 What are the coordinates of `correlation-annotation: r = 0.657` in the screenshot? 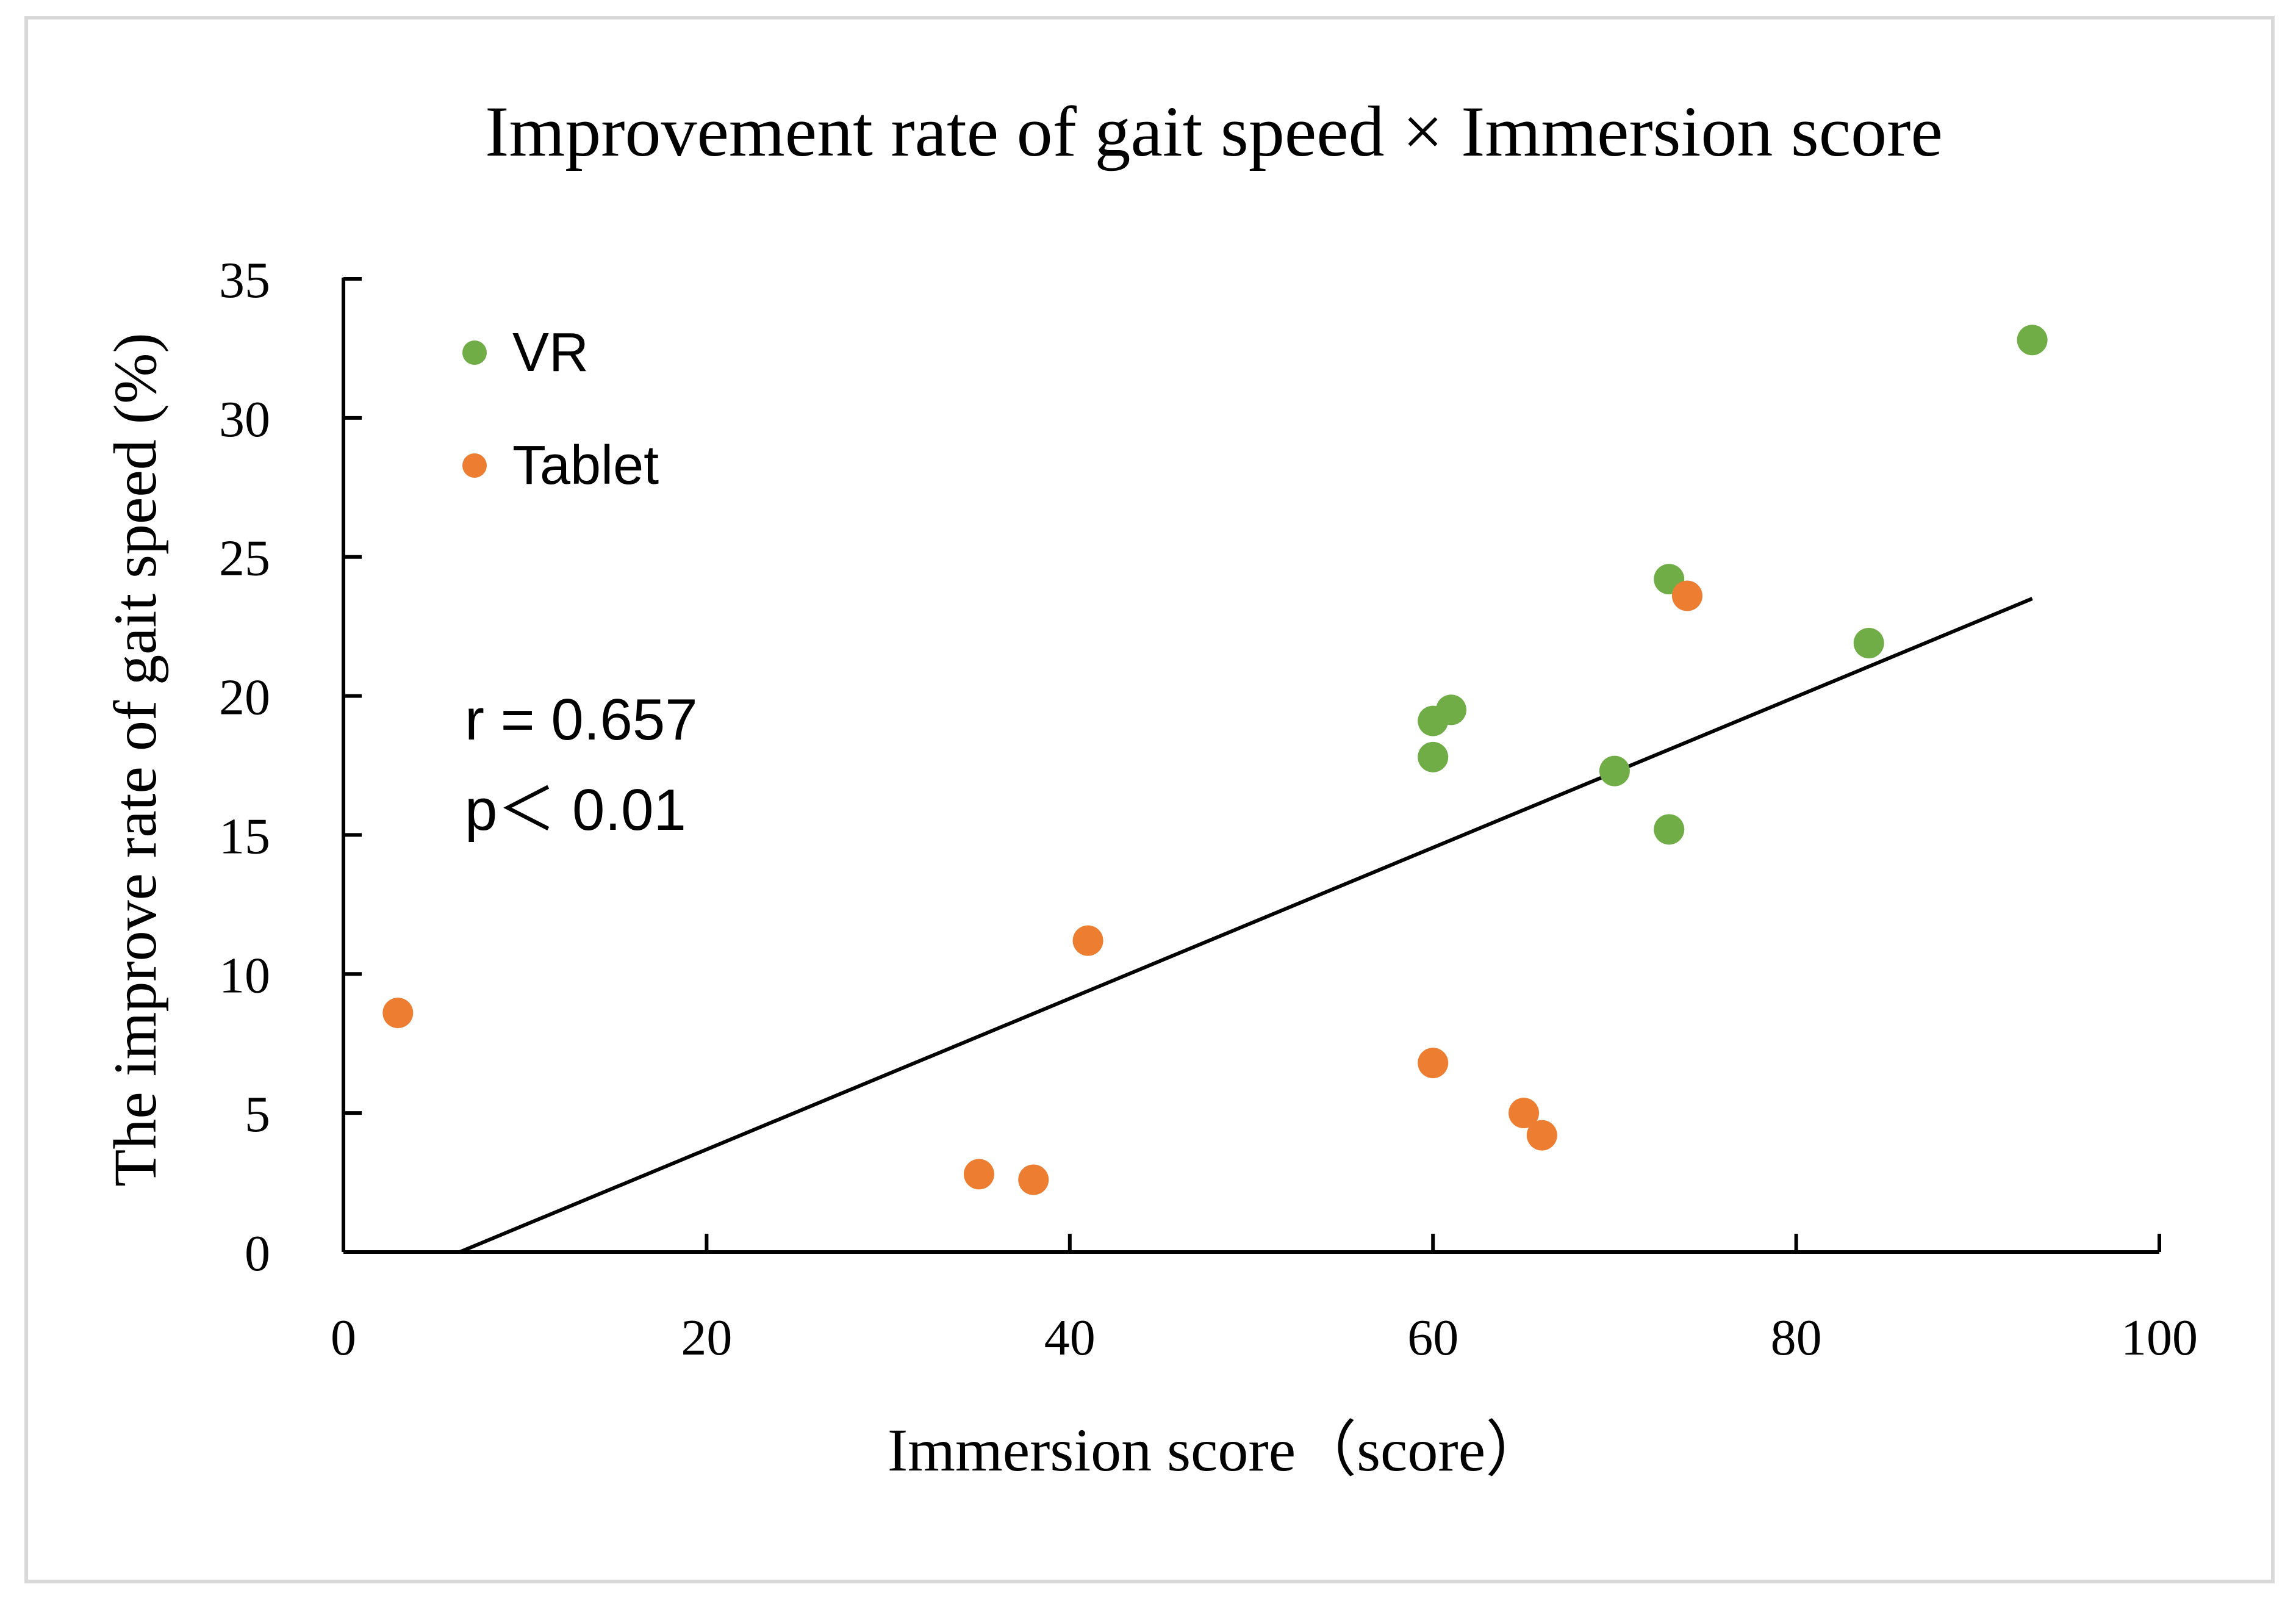 It's located at (581, 719).